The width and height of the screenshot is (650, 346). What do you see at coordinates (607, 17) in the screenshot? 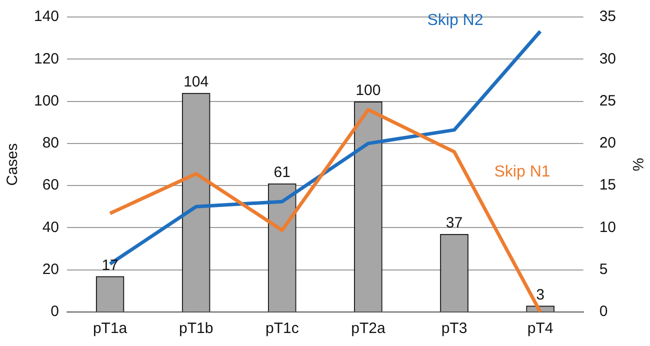
I see `y2-tick-label: 35` at bounding box center [607, 17].